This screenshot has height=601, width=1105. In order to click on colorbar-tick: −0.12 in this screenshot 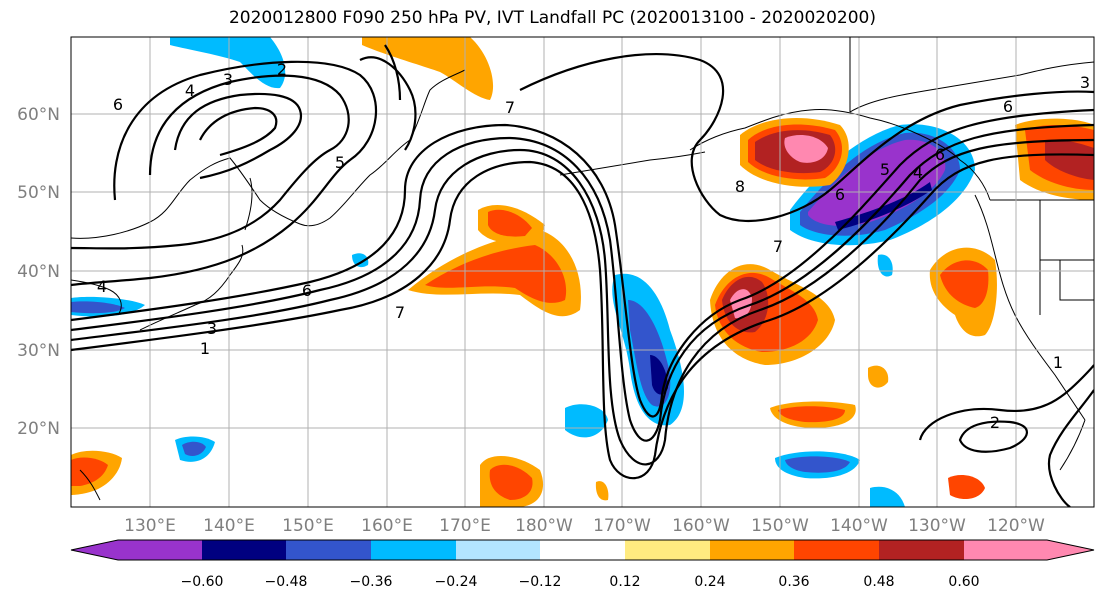, I will do `click(540, 582)`.